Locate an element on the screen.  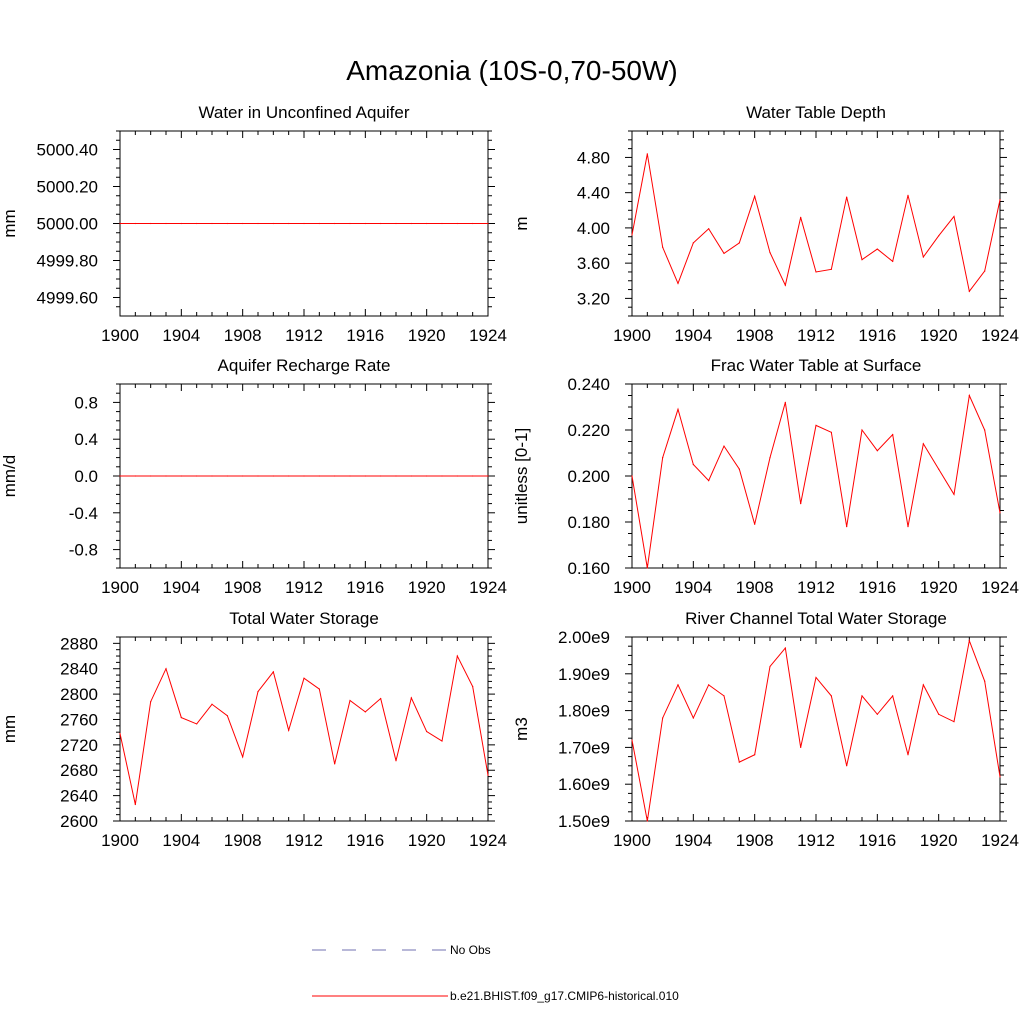
legend-label: b.e21.BHIST.f09_g17.CMIP6-historical.010 is located at coordinates (564, 996).